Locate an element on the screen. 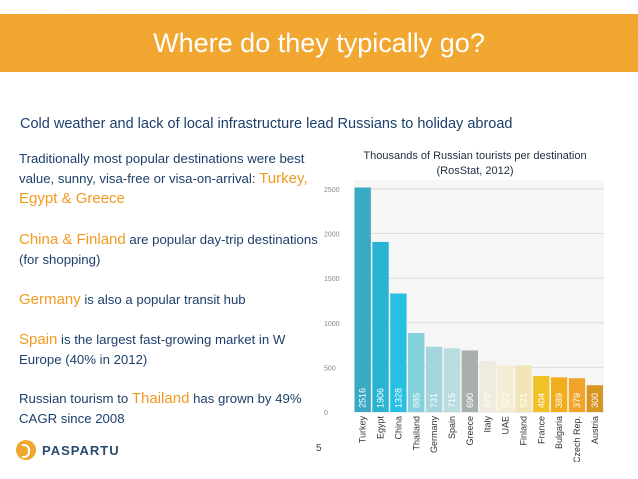  category-label: Austria is located at coordinates (595, 430).